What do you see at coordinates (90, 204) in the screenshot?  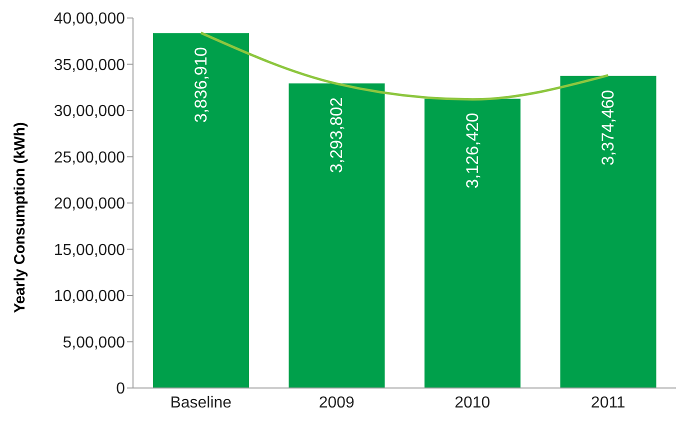 I see `y-tick-label: 20,00,000` at bounding box center [90, 204].